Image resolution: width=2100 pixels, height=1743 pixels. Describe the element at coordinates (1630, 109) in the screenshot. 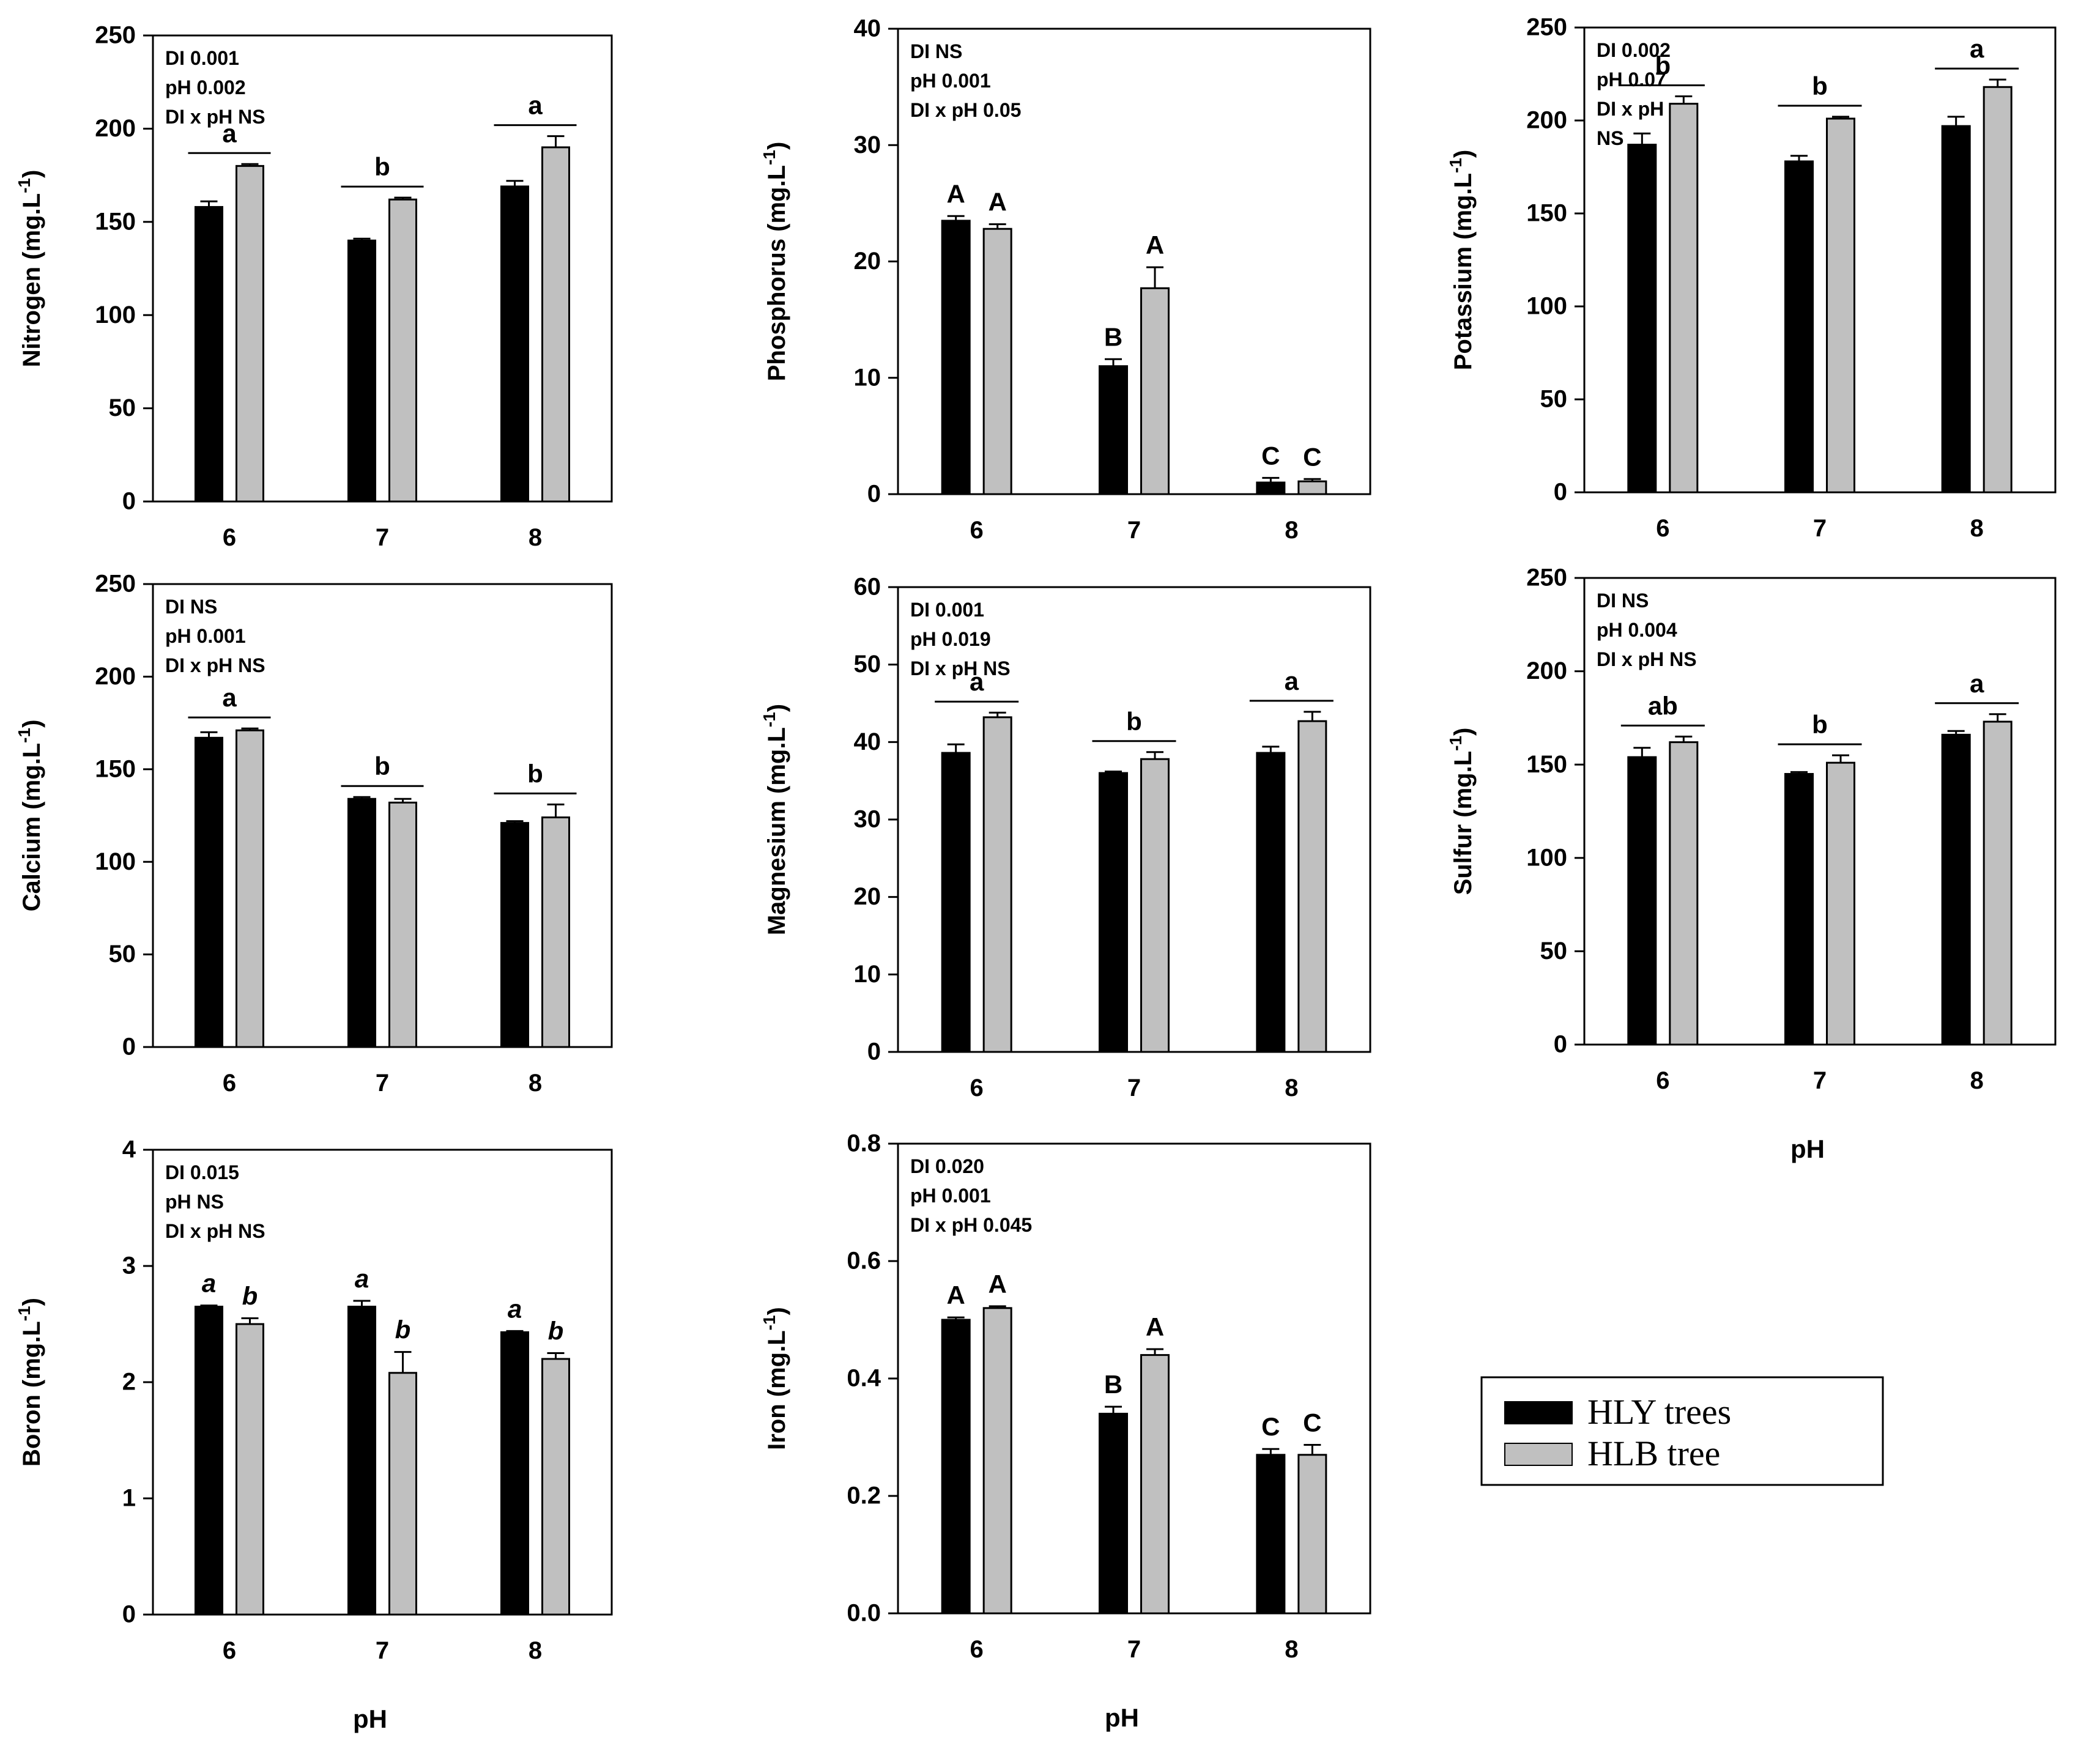

I see `stat-line: DI x pH` at that location.